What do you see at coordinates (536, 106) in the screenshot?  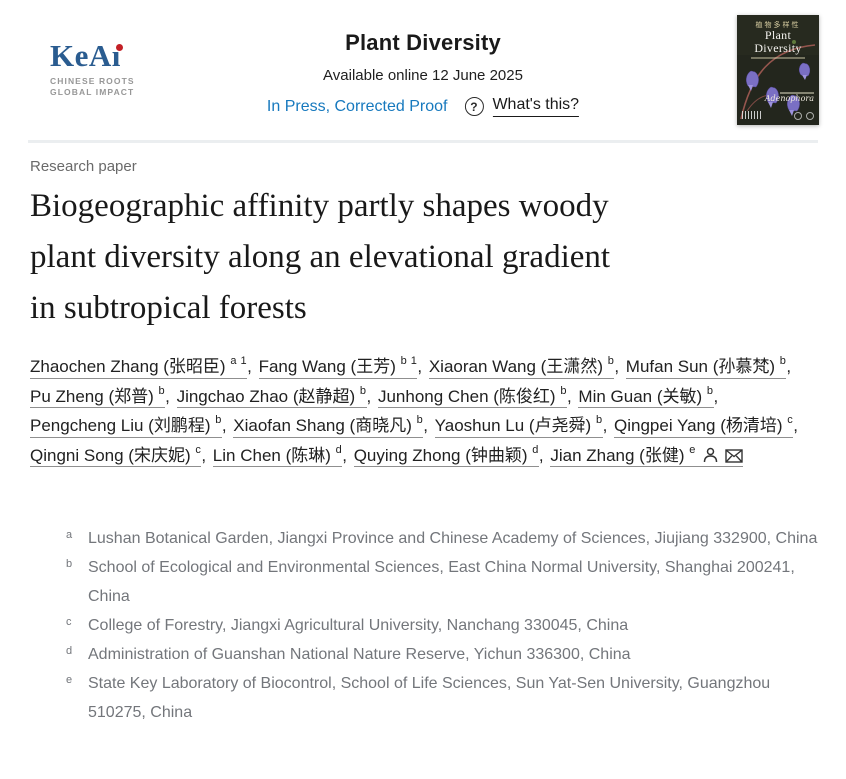 I see `whats-this-link: What's this?` at bounding box center [536, 106].